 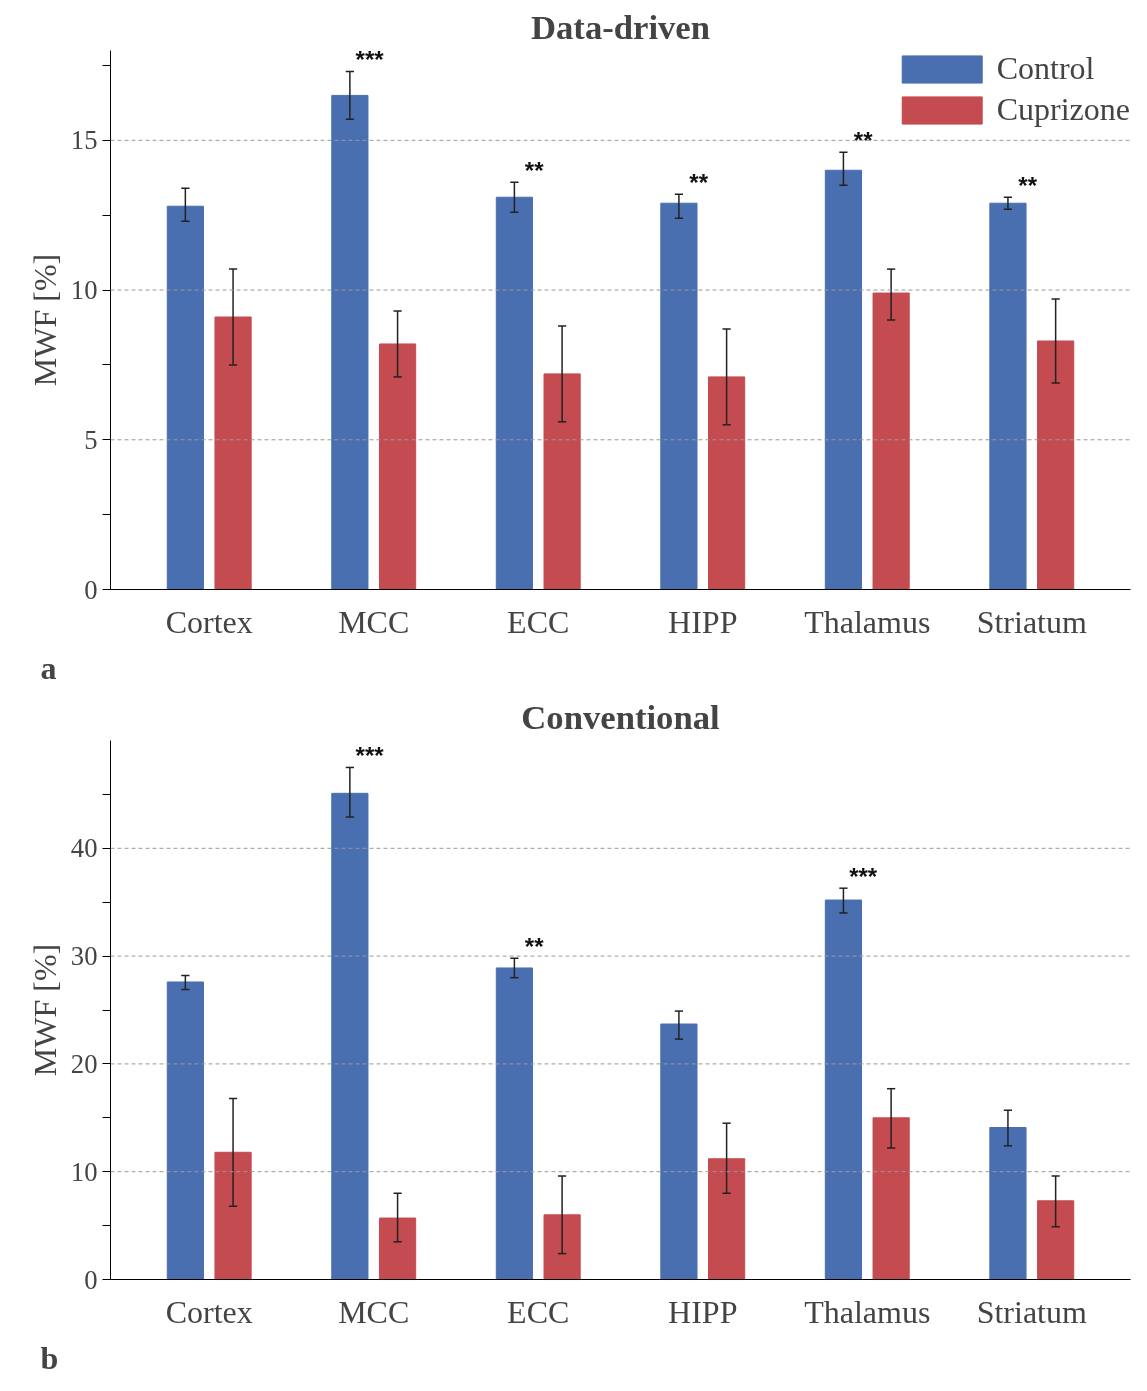 What do you see at coordinates (1063, 109) in the screenshot?
I see `legend-label: Cuprizone` at bounding box center [1063, 109].